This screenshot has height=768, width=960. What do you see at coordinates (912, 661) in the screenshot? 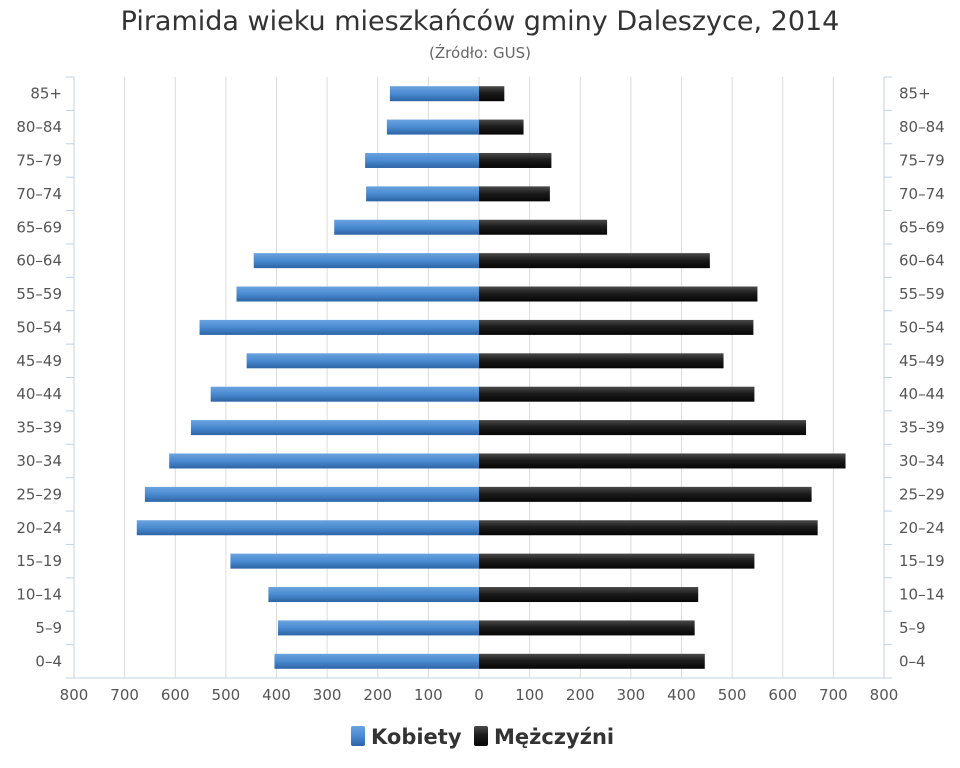
I see `category-label-right: 0–4` at bounding box center [912, 661].